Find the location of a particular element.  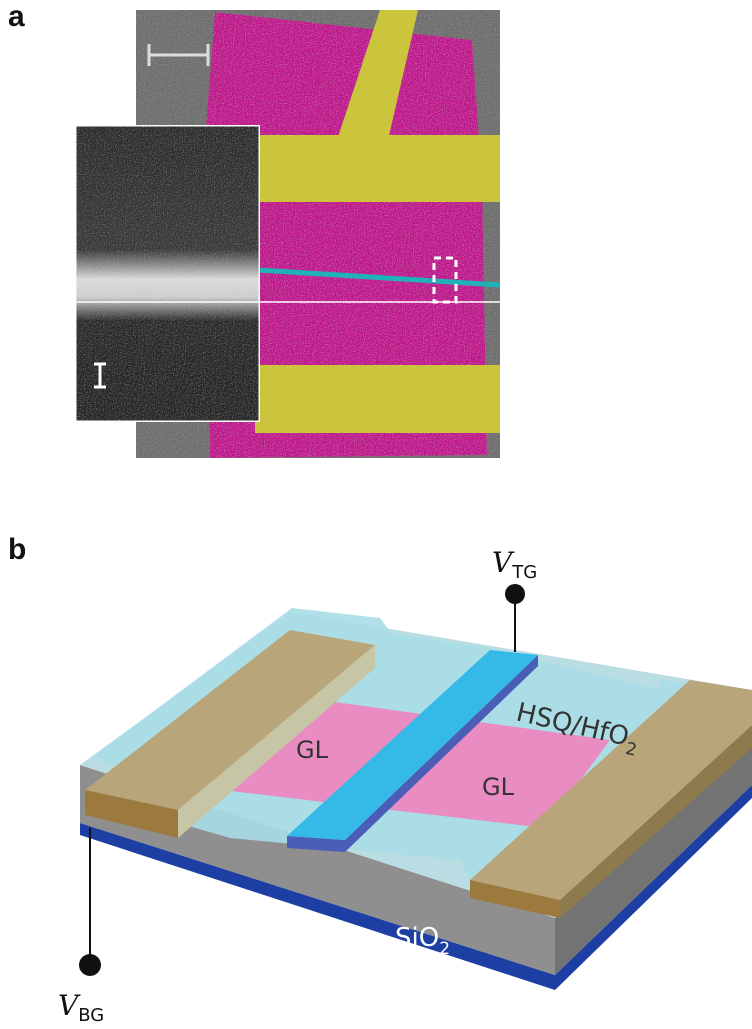

panel-b-label: b is located at coordinates (17, 549).